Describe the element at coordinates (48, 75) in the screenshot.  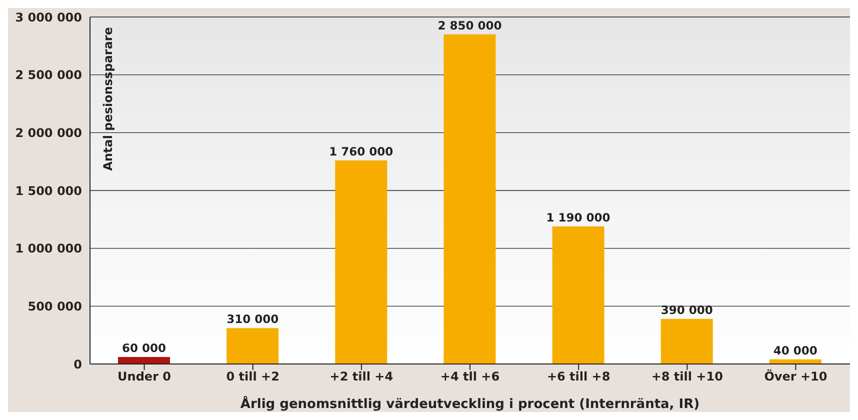
I see `y-tick-label: 2 500 000` at that location.